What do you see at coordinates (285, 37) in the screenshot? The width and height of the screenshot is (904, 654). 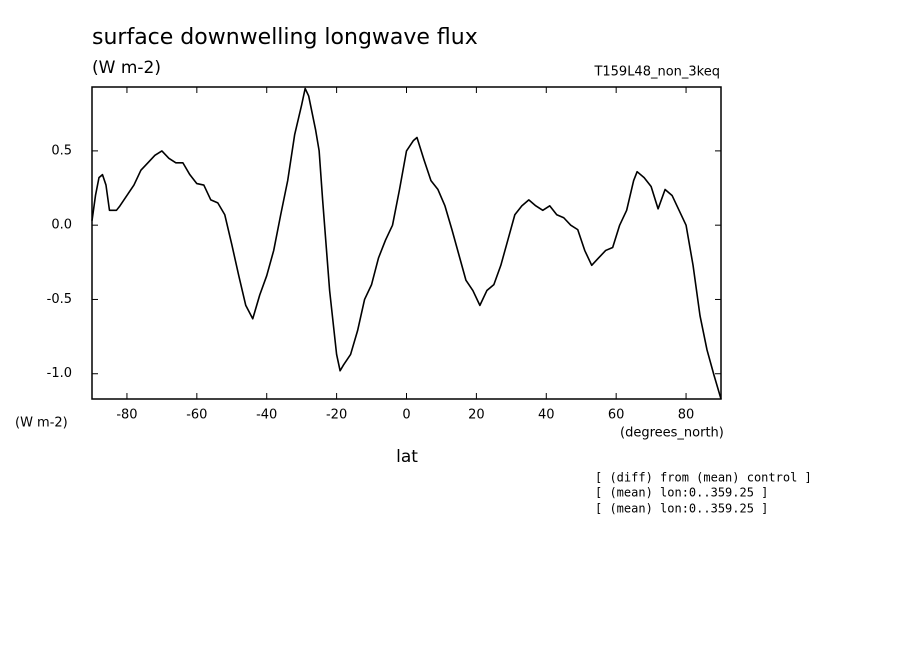 I see `chart-title: surface downwelling longwave flux` at bounding box center [285, 37].